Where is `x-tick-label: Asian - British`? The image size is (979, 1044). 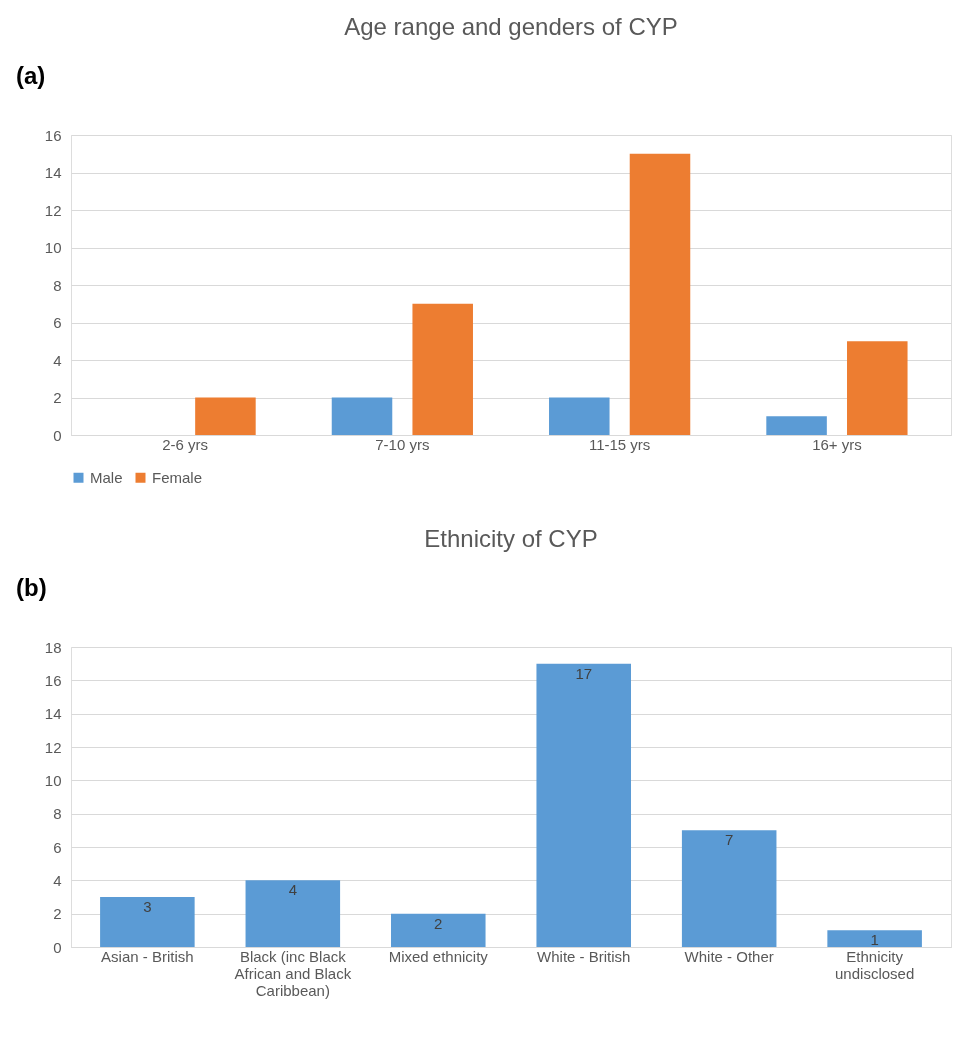
x-tick-label: Asian - British is located at coordinates (147, 956).